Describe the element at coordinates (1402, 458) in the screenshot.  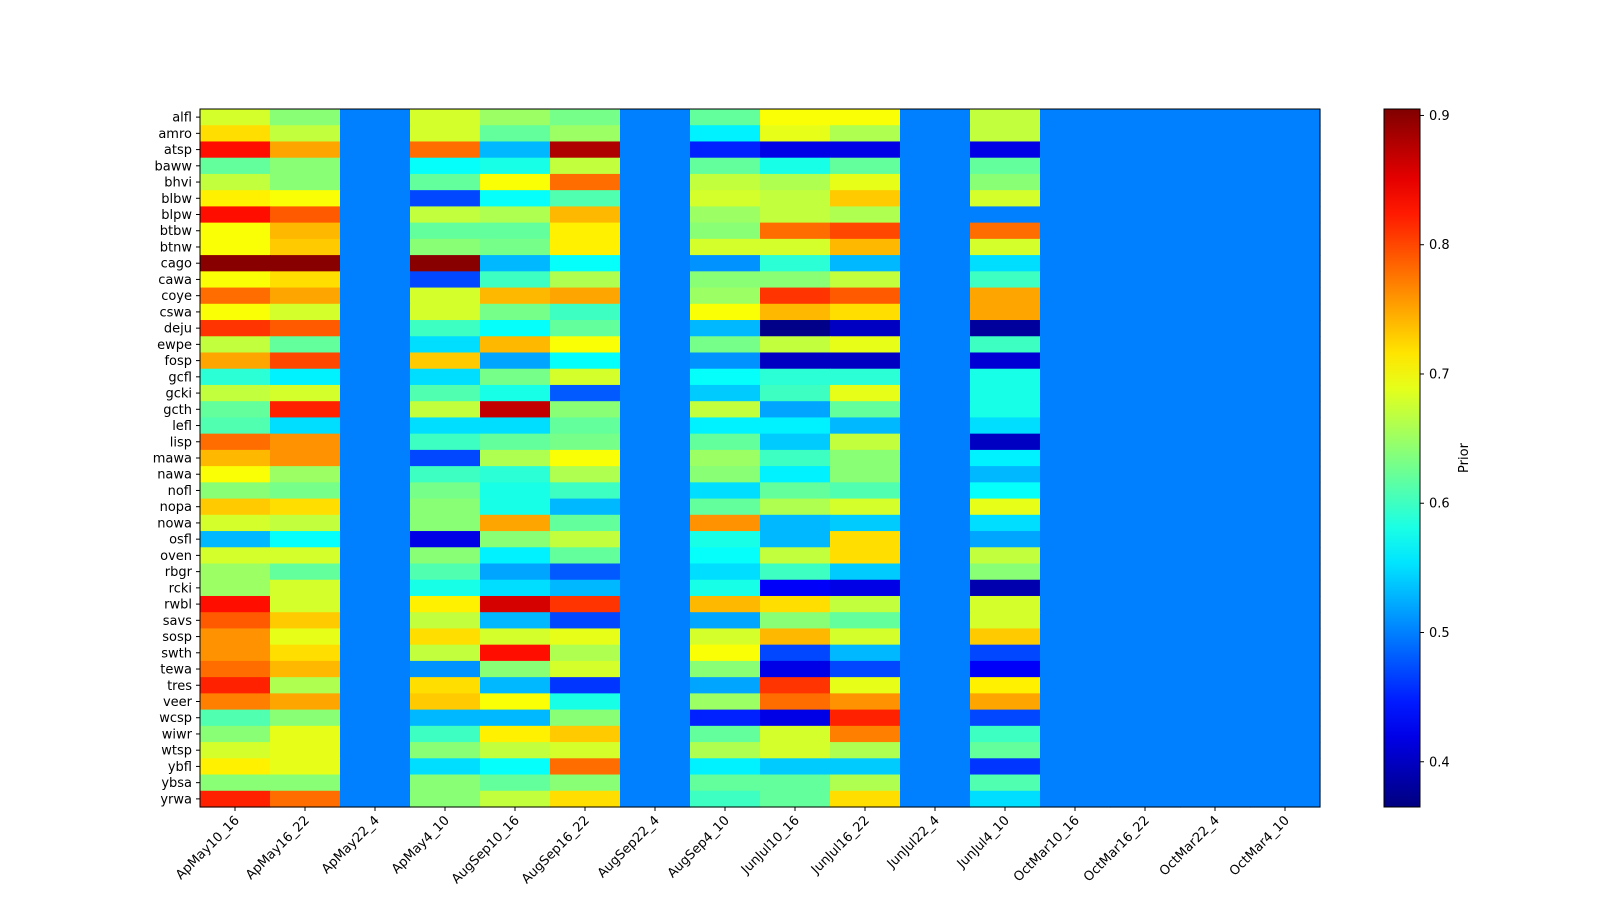
I see `colorbar-frame` at that location.